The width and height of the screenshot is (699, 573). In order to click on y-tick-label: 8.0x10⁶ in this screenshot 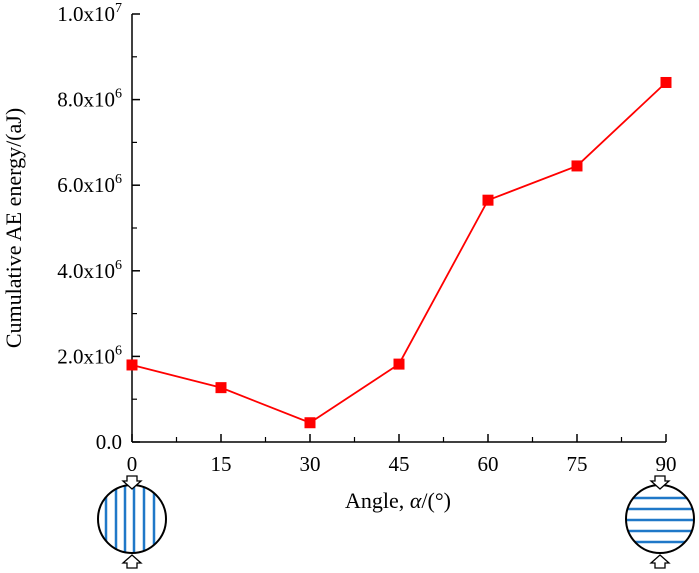, I will do `click(89, 99)`.